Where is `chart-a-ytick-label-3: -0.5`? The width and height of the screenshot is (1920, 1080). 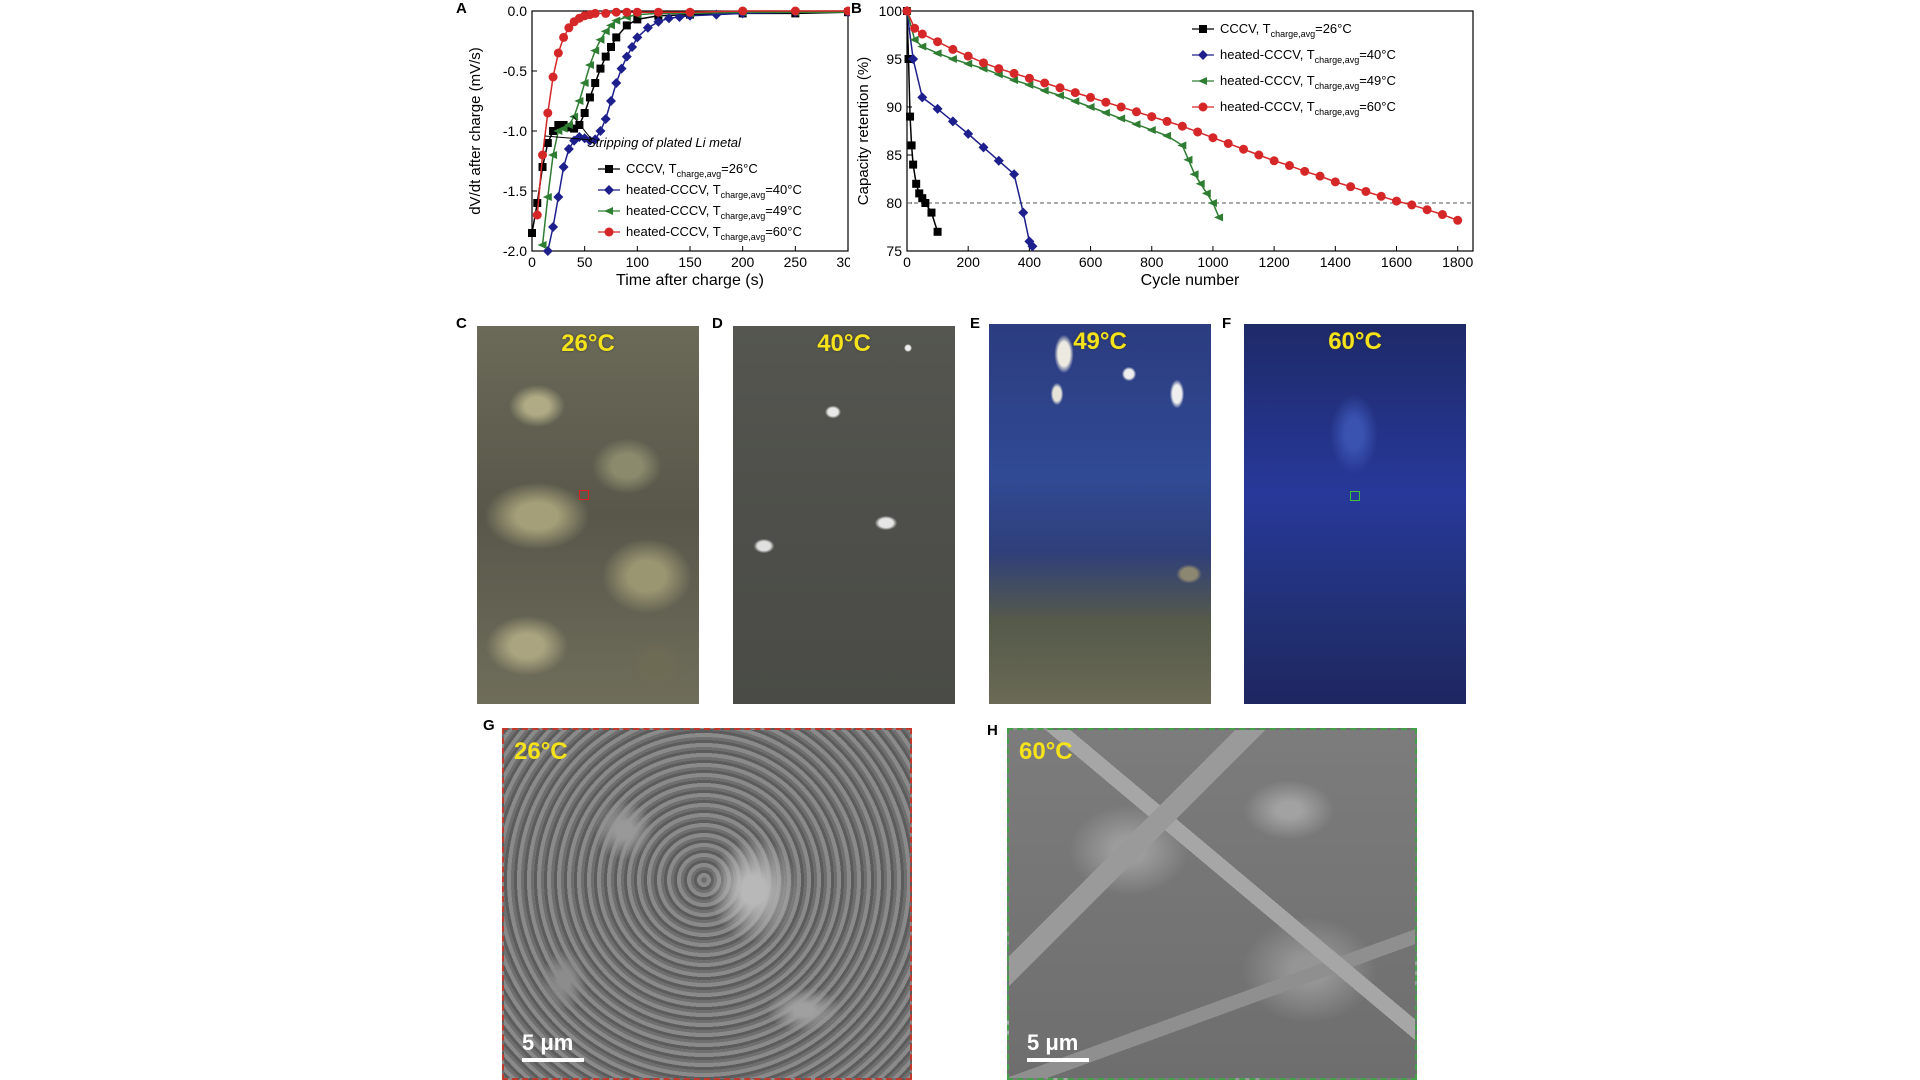
chart-a-ytick-label-3: -0.5 is located at coordinates (515, 71).